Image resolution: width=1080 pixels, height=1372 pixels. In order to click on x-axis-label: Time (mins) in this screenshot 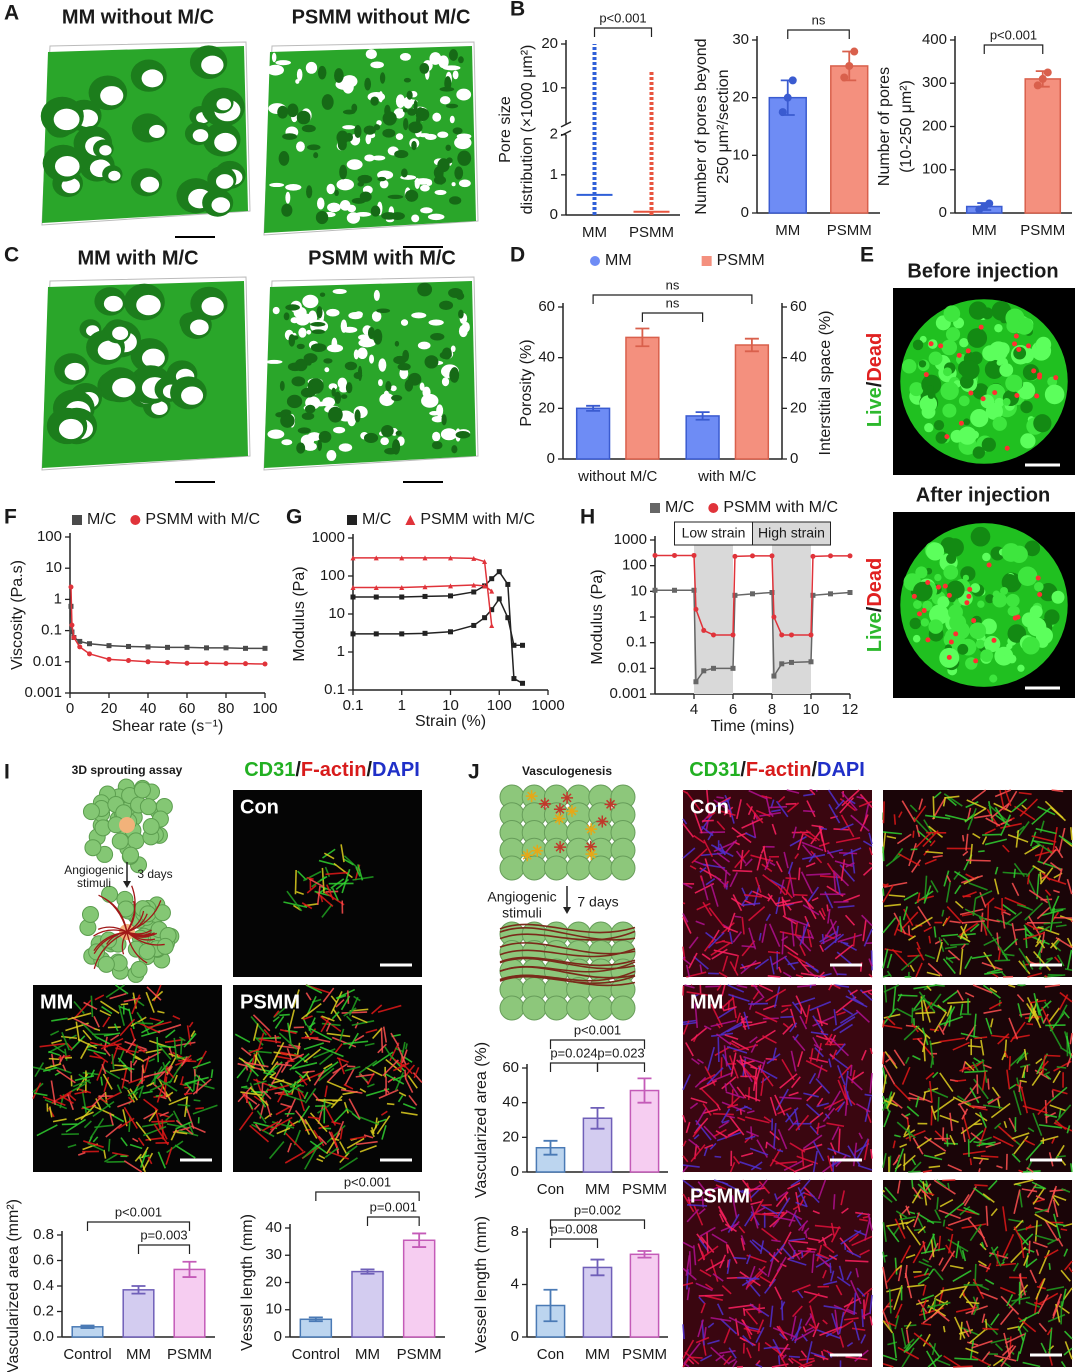, I will do `click(753, 726)`.